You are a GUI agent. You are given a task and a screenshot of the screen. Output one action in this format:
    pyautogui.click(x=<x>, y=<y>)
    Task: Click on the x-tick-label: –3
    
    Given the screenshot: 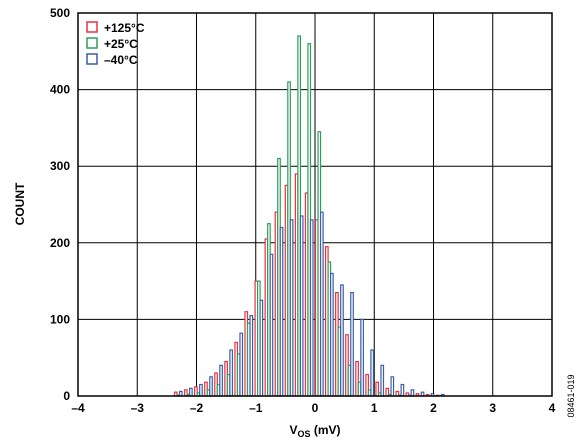 What is the action you would take?
    pyautogui.click(x=138, y=408)
    